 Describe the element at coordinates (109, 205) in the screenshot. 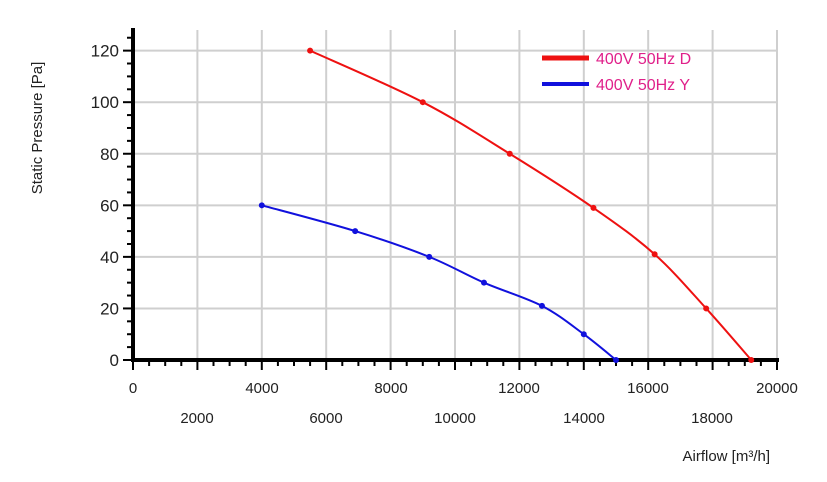

I see `y-tick-label: 60` at that location.